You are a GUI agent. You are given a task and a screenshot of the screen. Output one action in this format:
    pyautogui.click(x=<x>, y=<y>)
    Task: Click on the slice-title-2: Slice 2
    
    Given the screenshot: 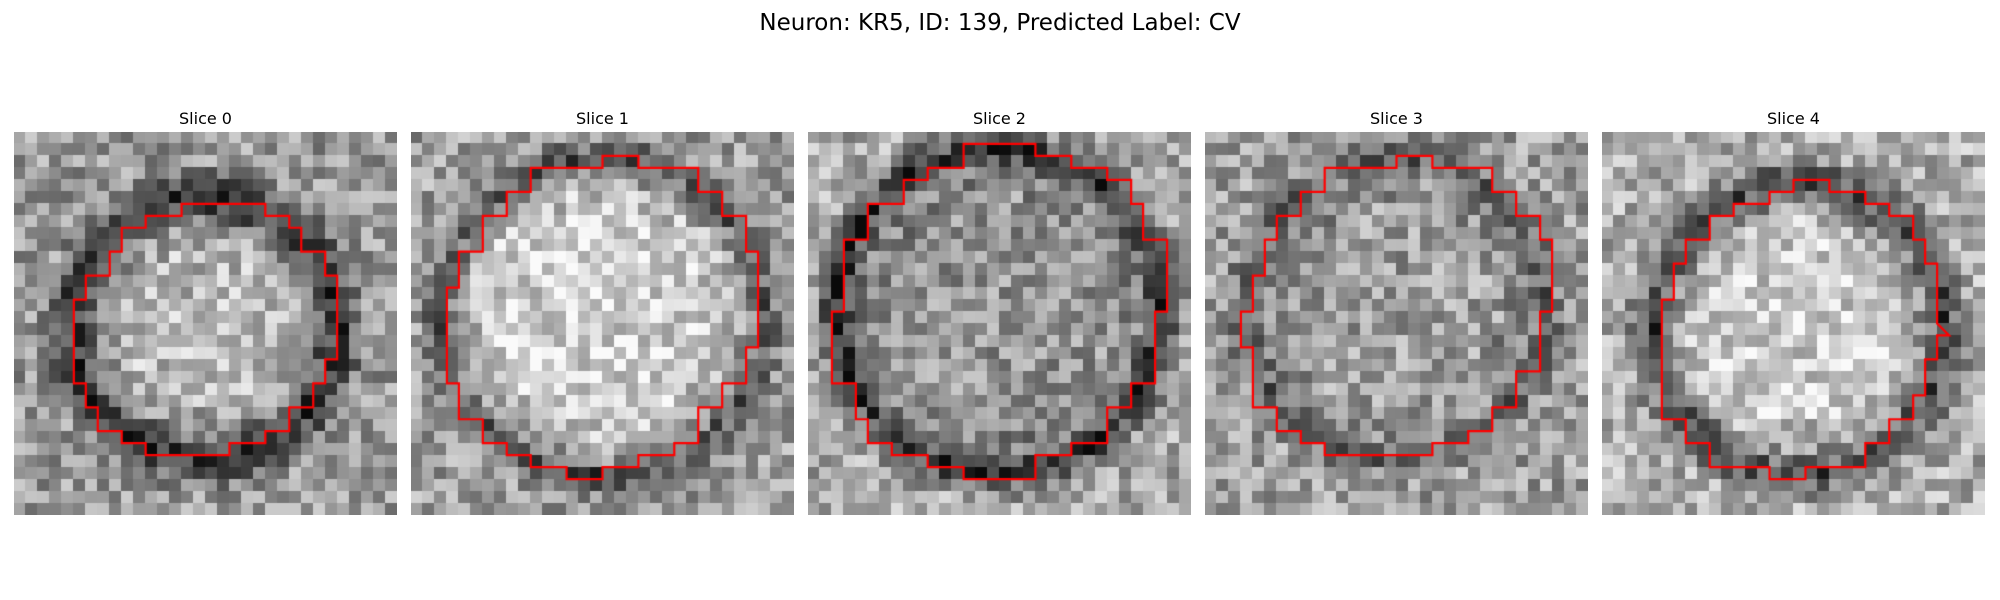 What is the action you would take?
    pyautogui.click(x=999, y=118)
    